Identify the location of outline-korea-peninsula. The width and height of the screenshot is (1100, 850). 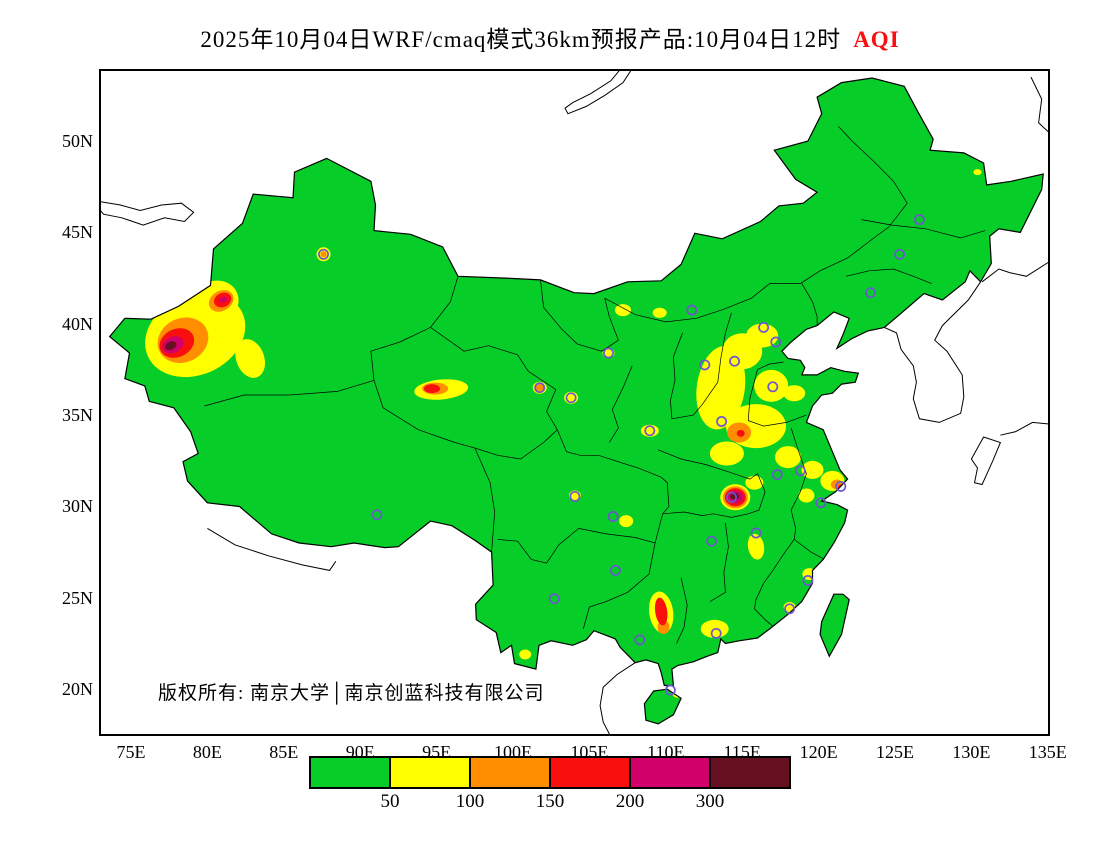
(933, 352).